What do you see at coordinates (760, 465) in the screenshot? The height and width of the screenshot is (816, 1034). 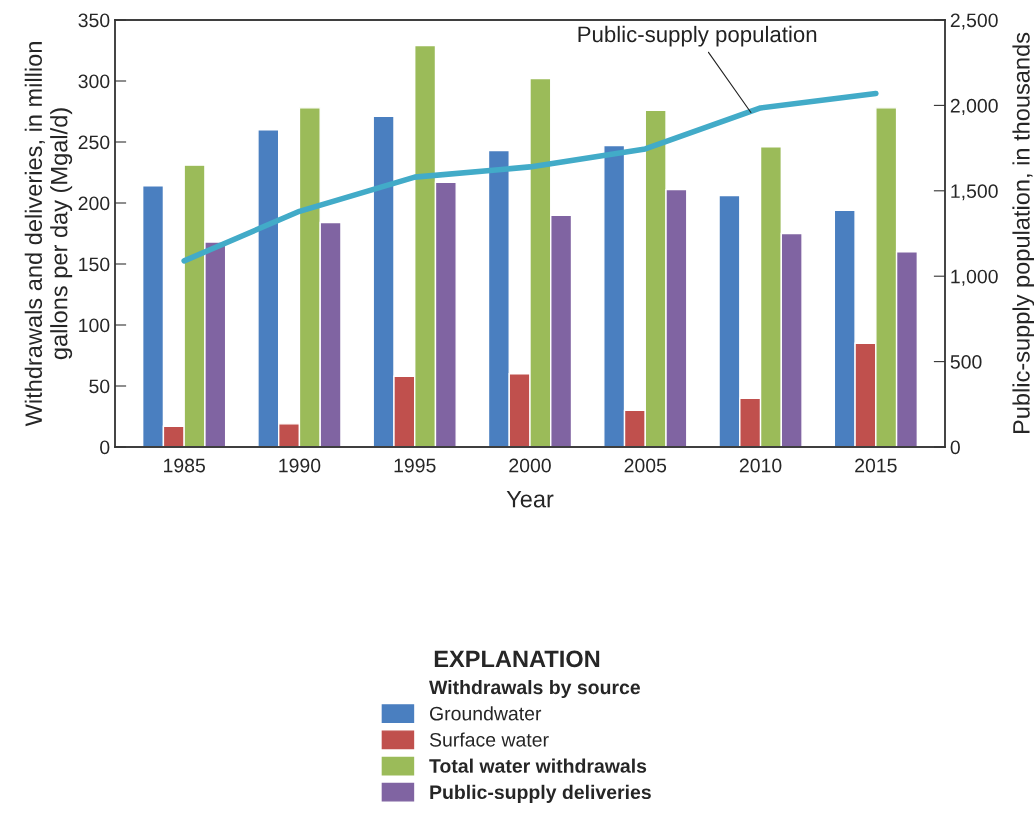 I see `x-tick-label: 2010` at bounding box center [760, 465].